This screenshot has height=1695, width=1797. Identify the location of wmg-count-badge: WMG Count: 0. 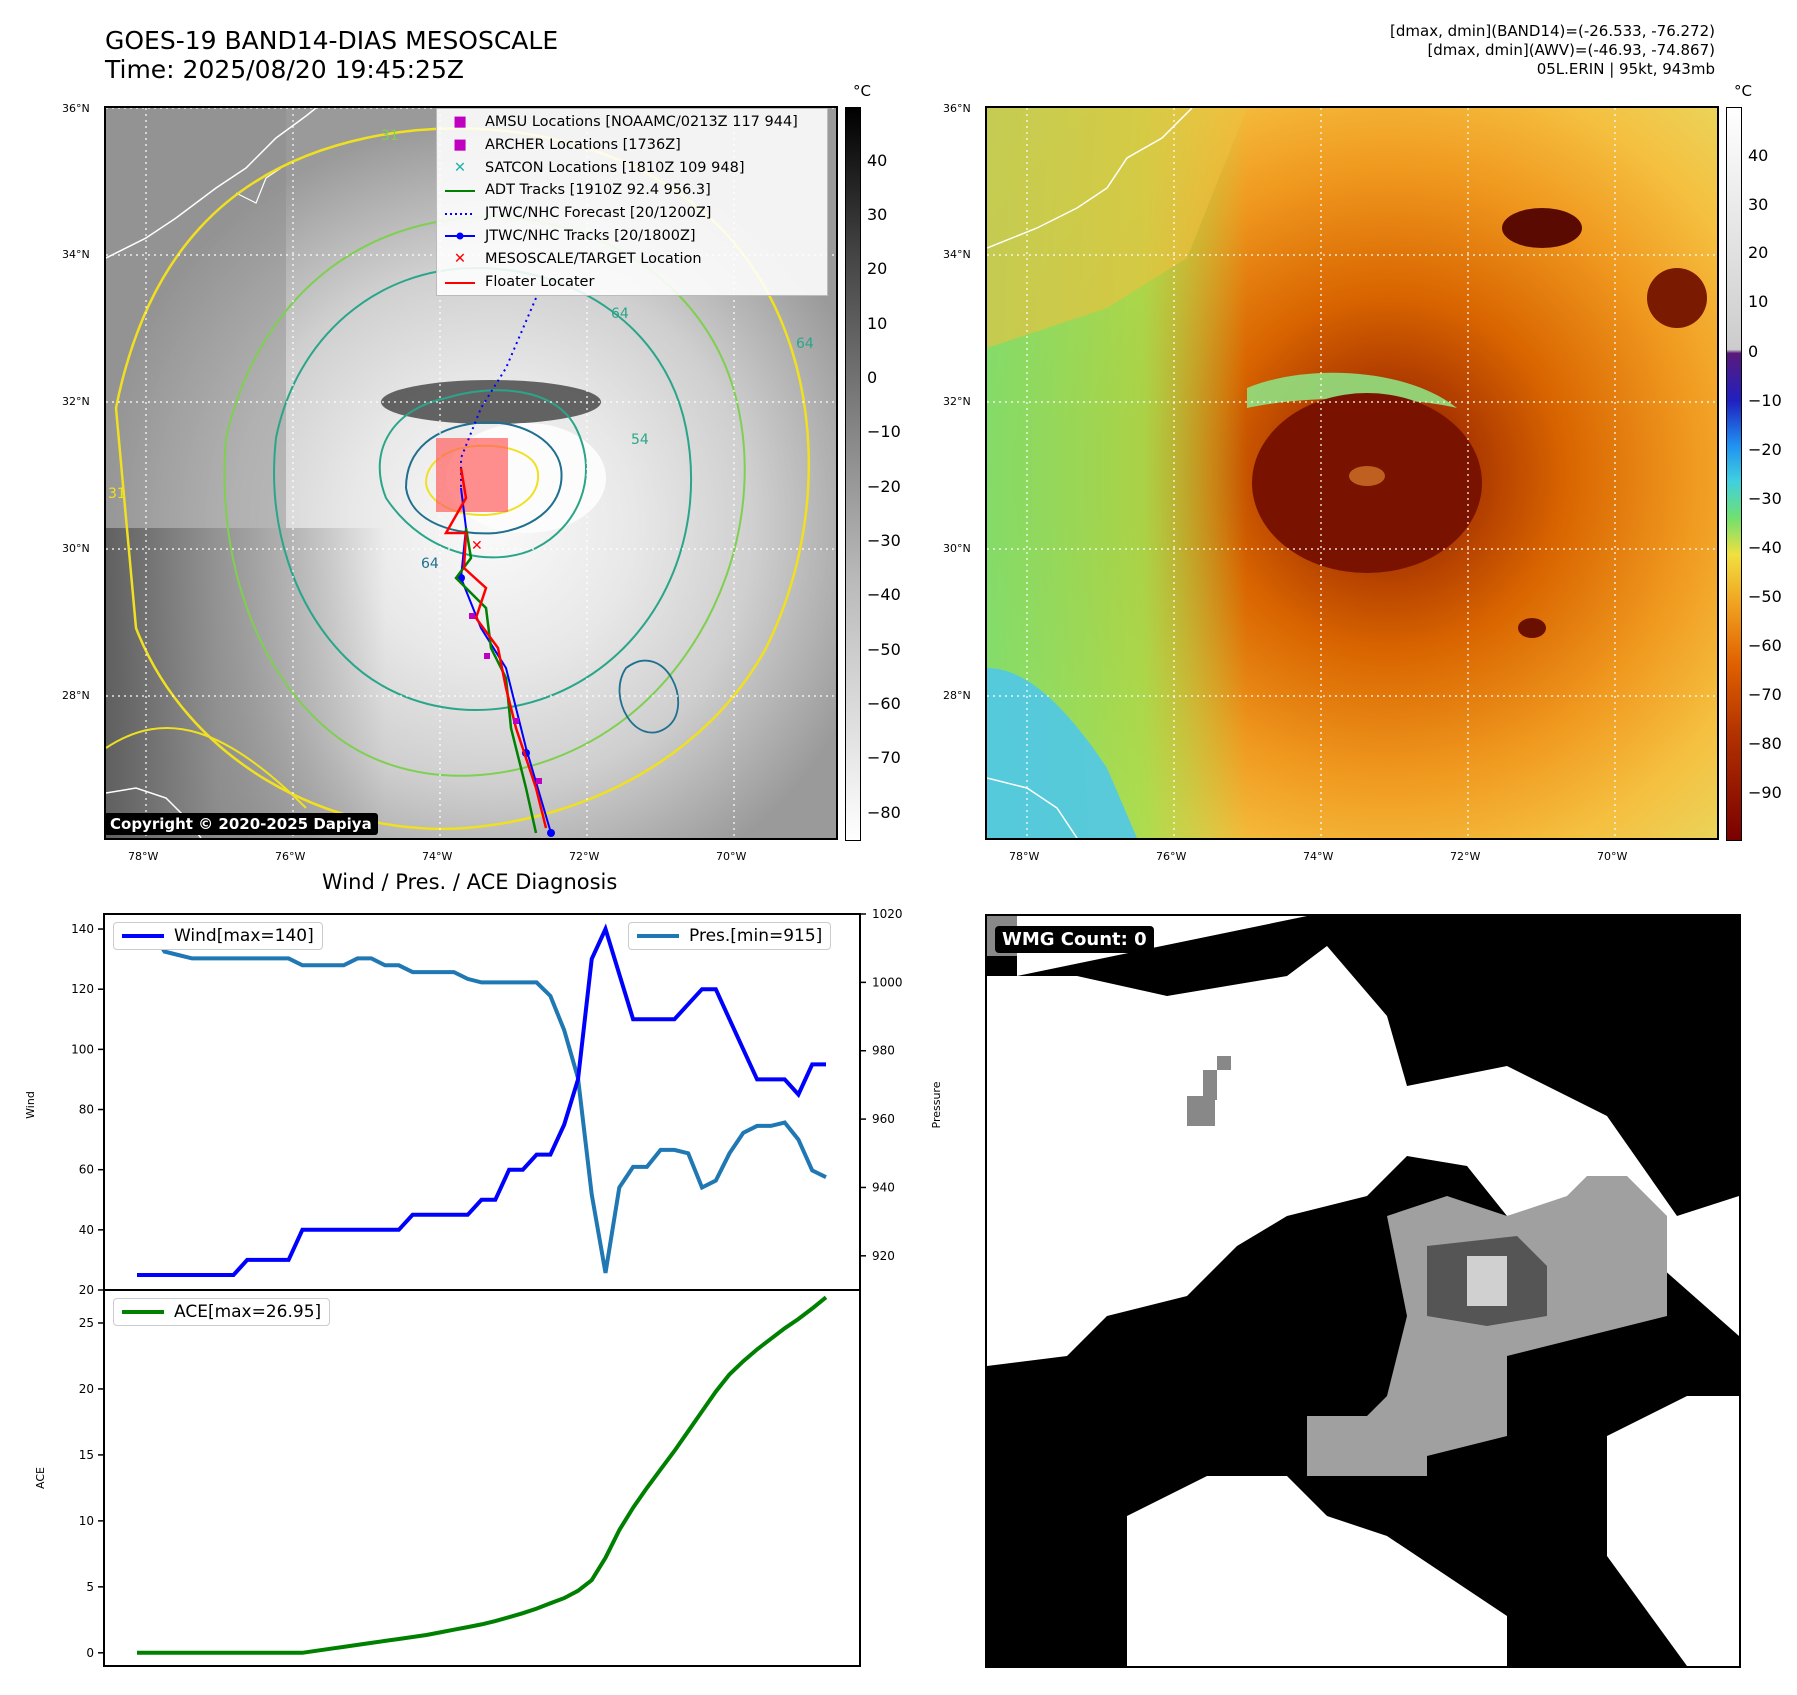
(1074, 939).